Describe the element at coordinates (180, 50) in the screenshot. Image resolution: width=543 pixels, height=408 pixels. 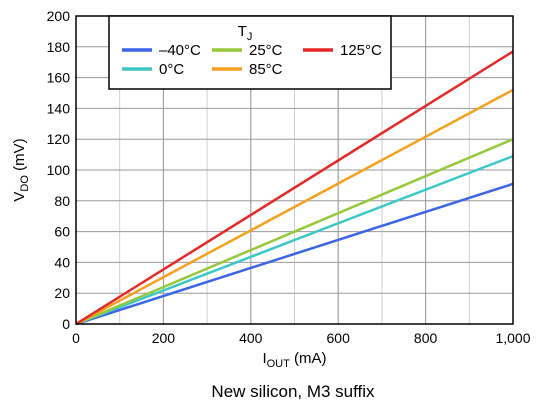
I see `legend-label: –40°C` at that location.